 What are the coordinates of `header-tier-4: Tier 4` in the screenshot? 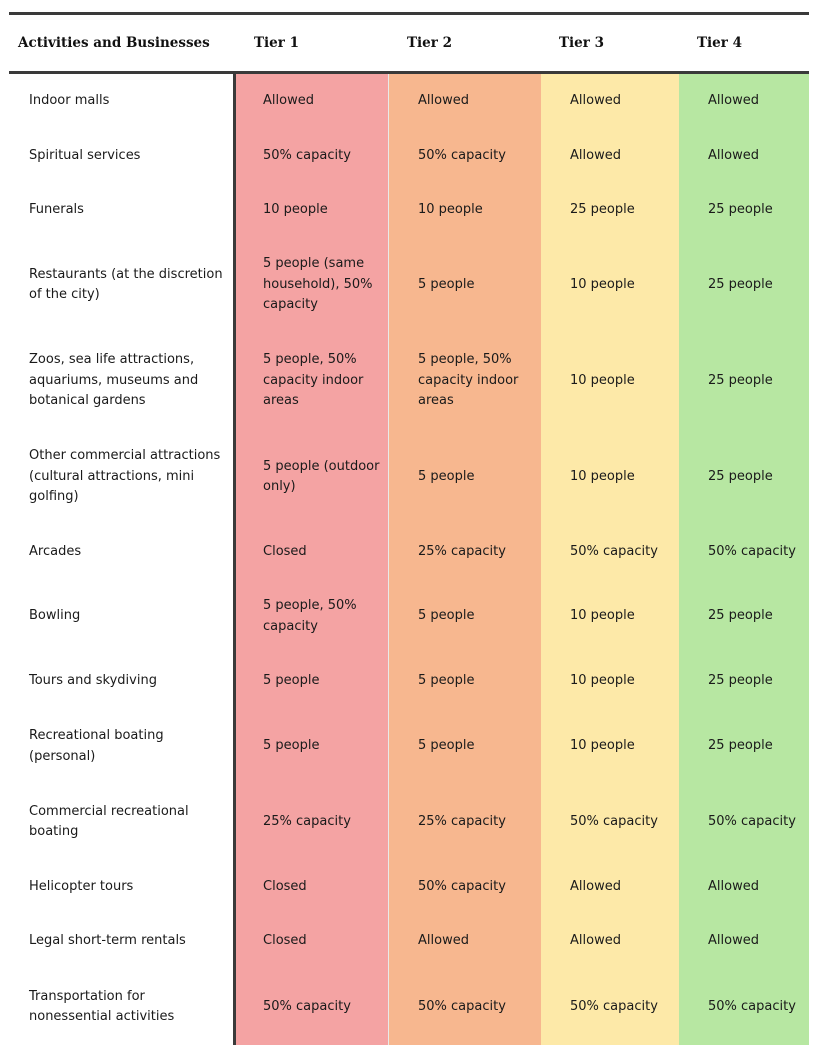 It's located at (719, 43).